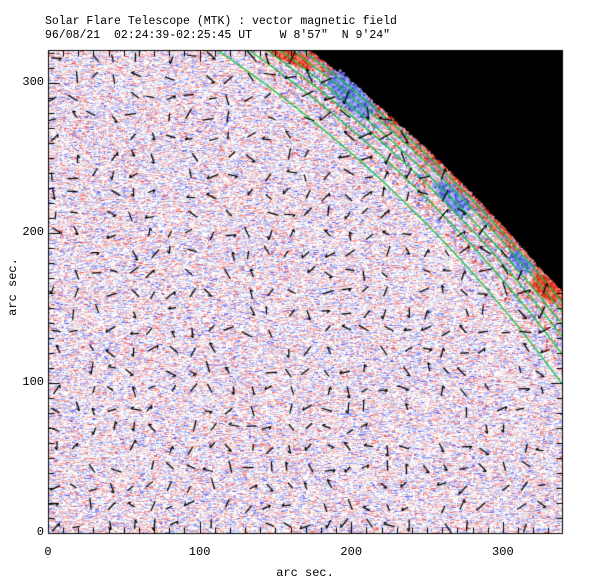 Image resolution: width=612 pixels, height=585 pixels. I want to click on x-tick-label: 100, so click(199, 552).